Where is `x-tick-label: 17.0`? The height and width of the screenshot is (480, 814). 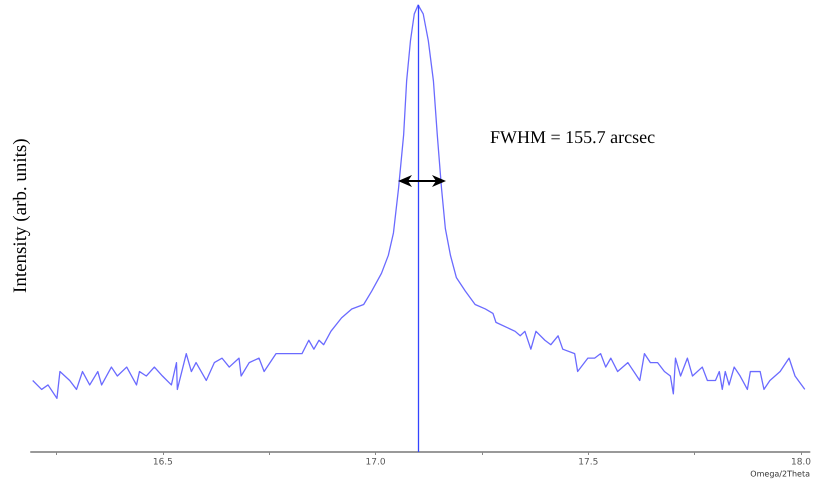 x-tick-label: 17.0 is located at coordinates (376, 463).